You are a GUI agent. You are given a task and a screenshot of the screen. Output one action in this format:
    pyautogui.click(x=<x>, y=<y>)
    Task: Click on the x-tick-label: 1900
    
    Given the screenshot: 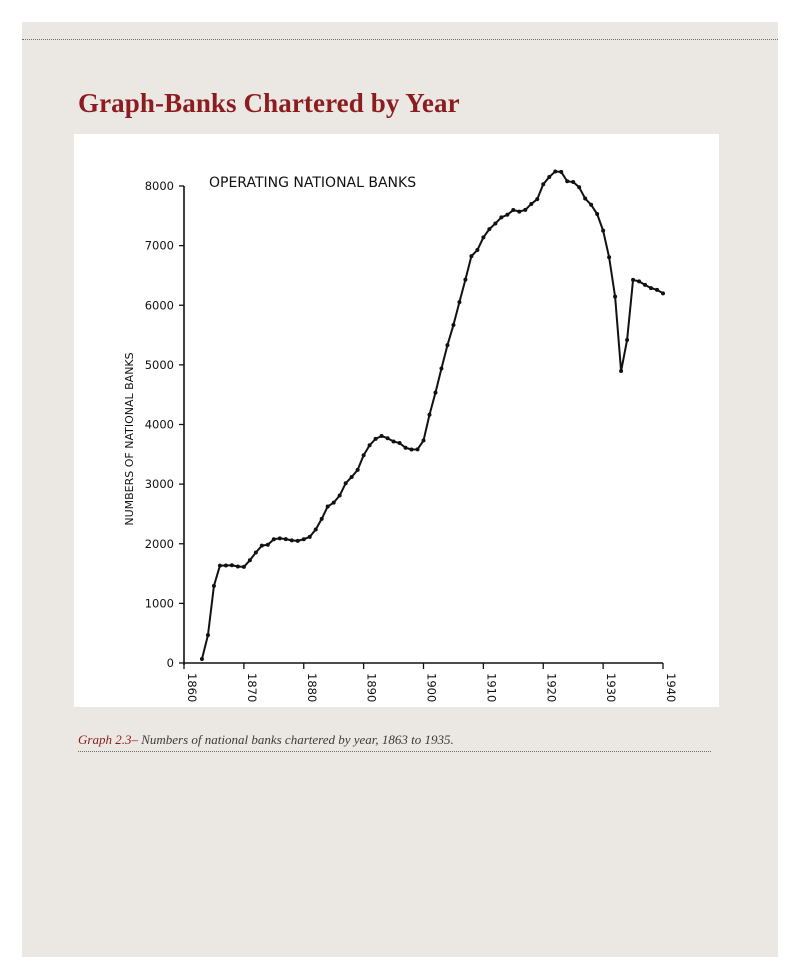 What is the action you would take?
    pyautogui.click(x=432, y=687)
    